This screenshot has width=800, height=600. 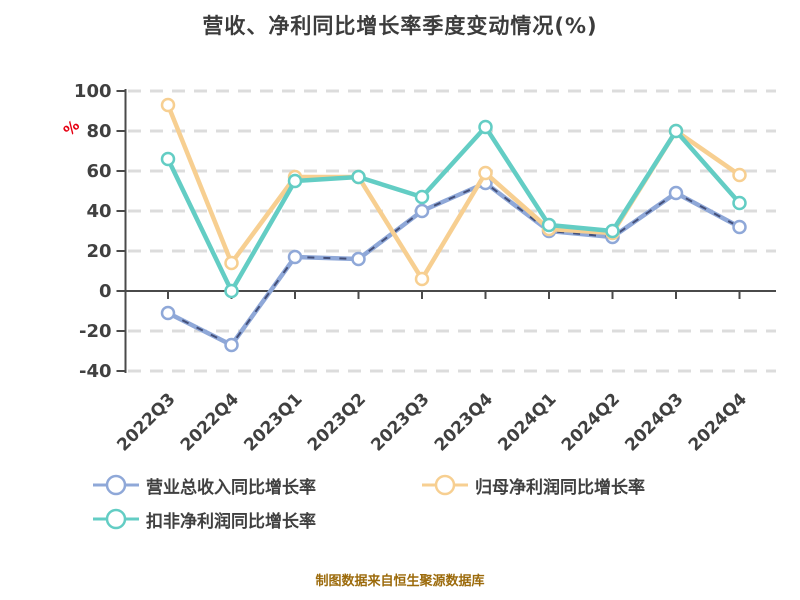 I want to click on y-axis-tick-label: 0, so click(x=105, y=291).